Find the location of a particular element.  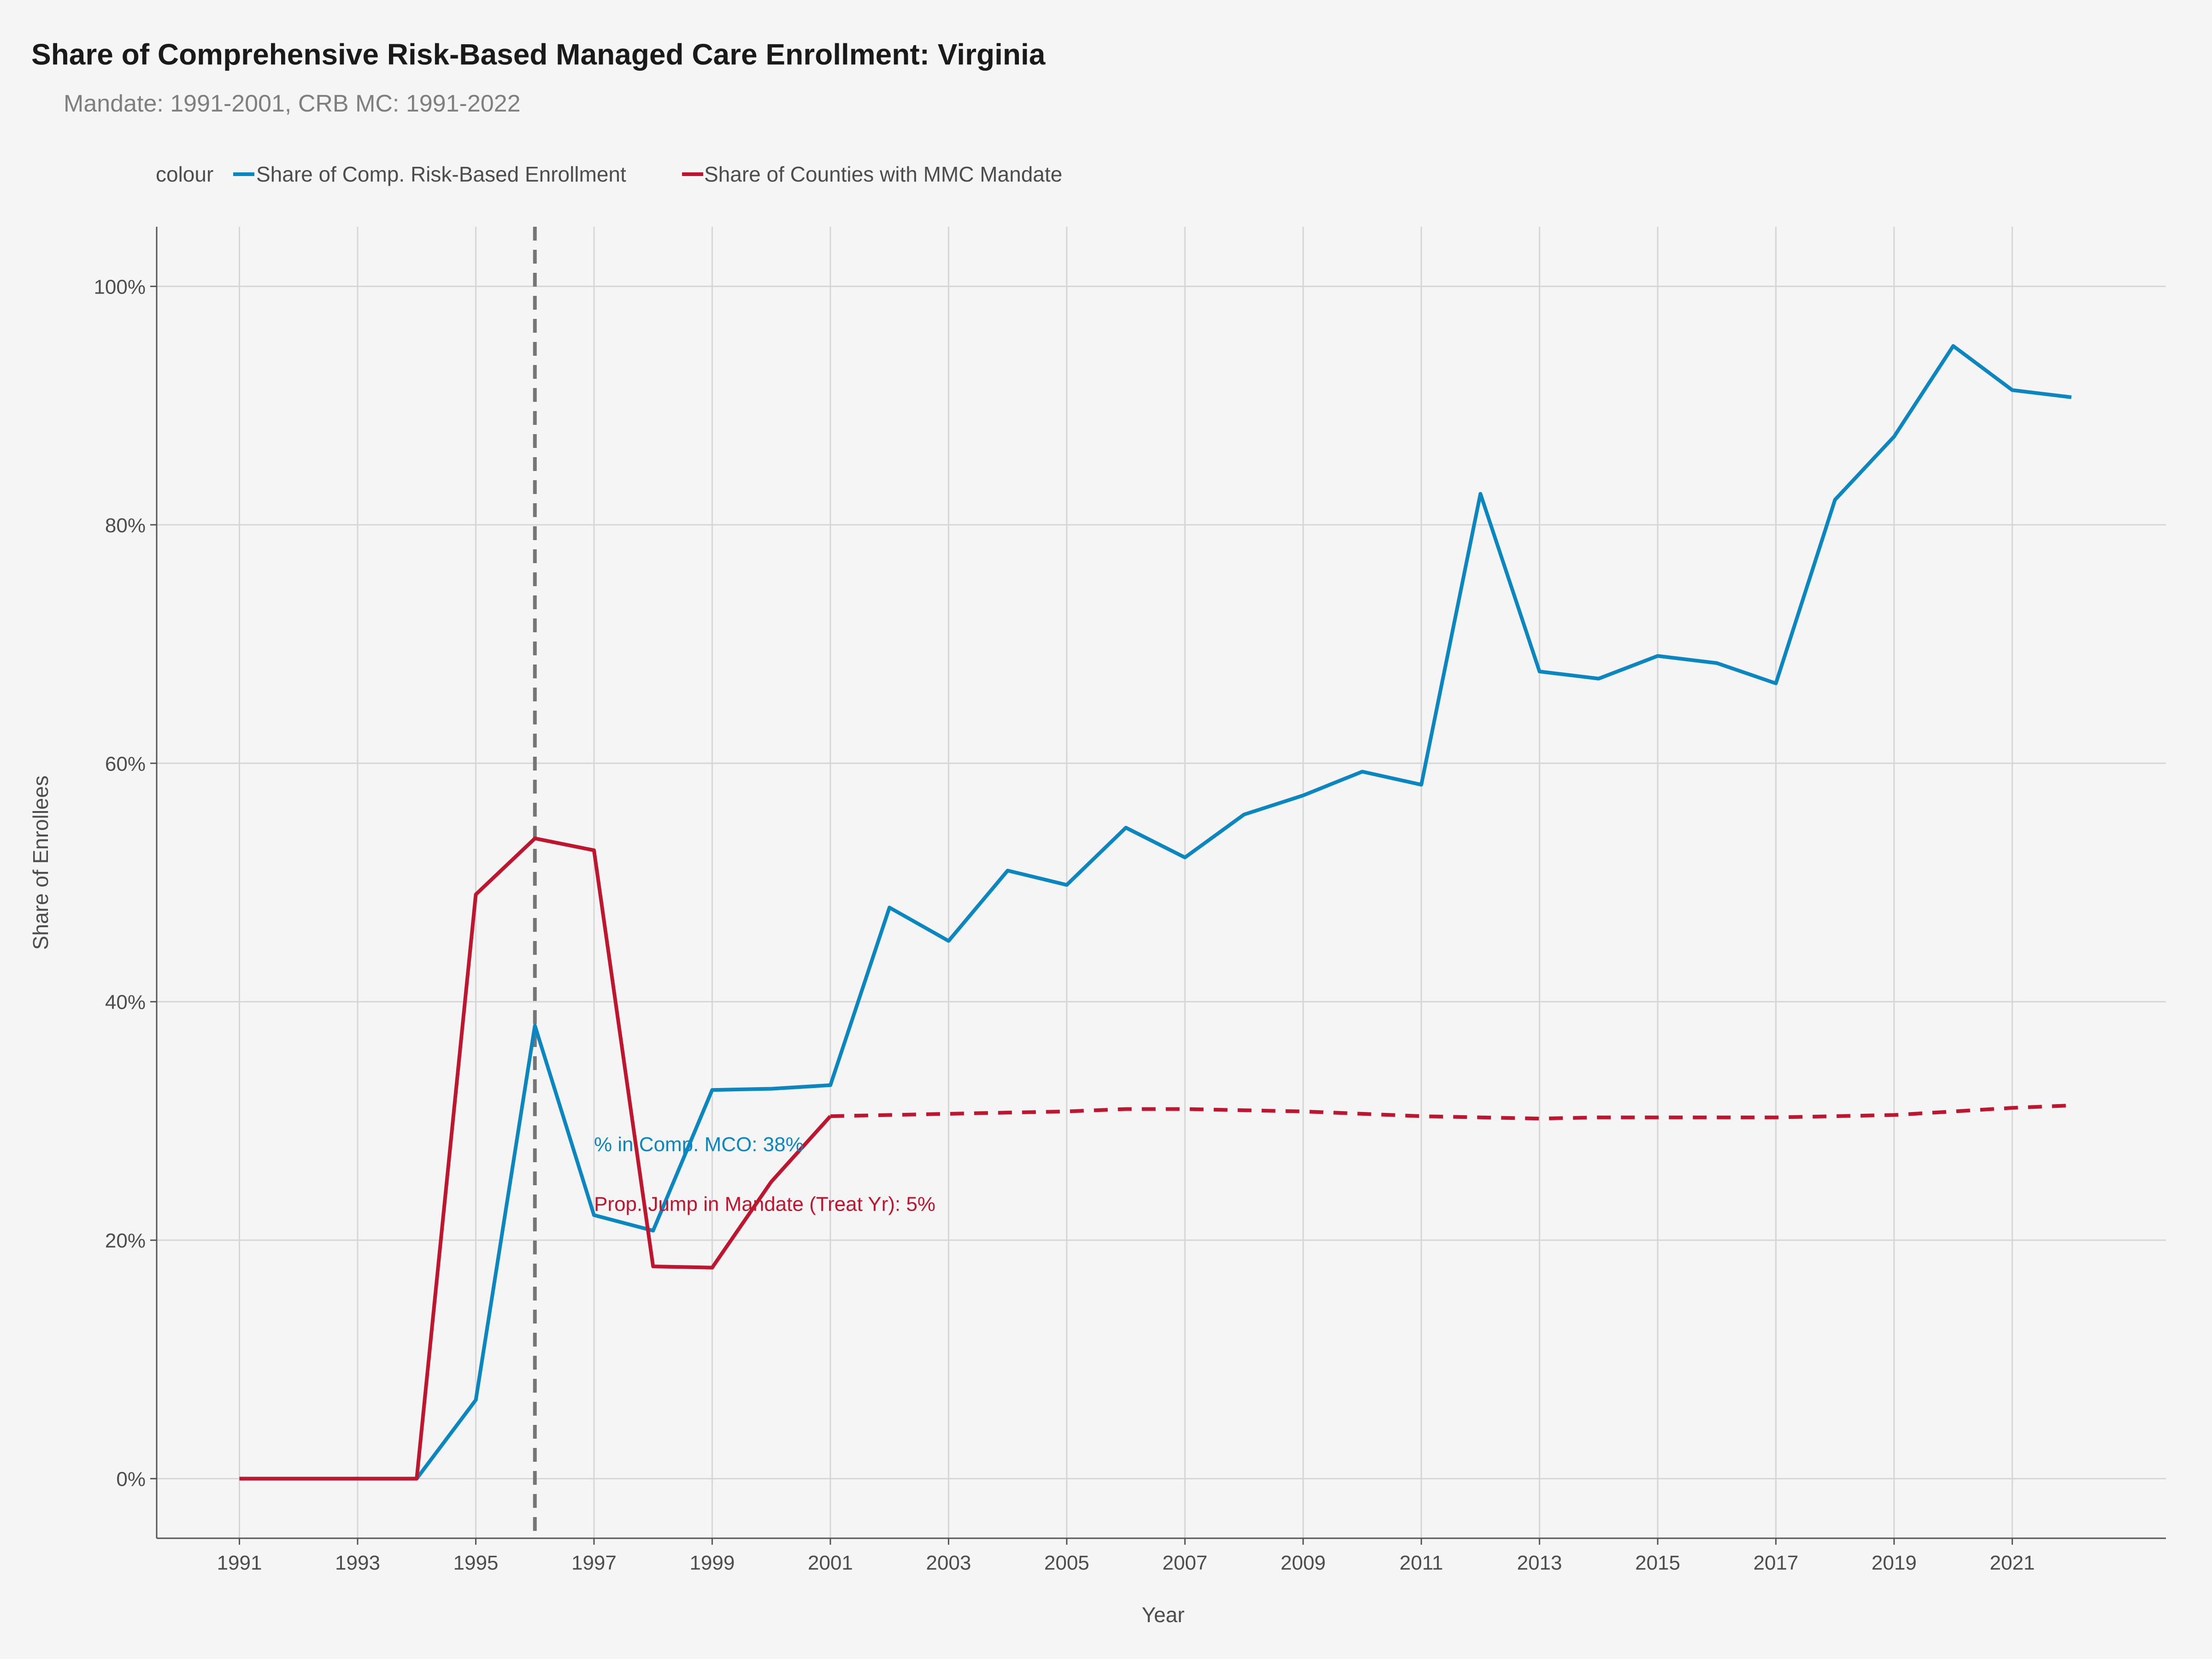

x-tick-label: 1997 is located at coordinates (594, 1563).